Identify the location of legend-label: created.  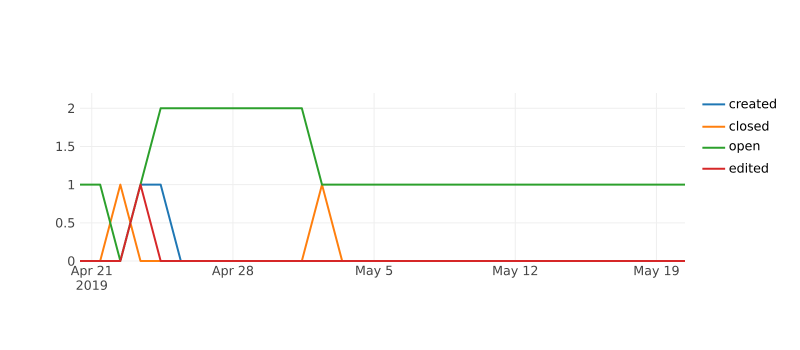
(752, 103).